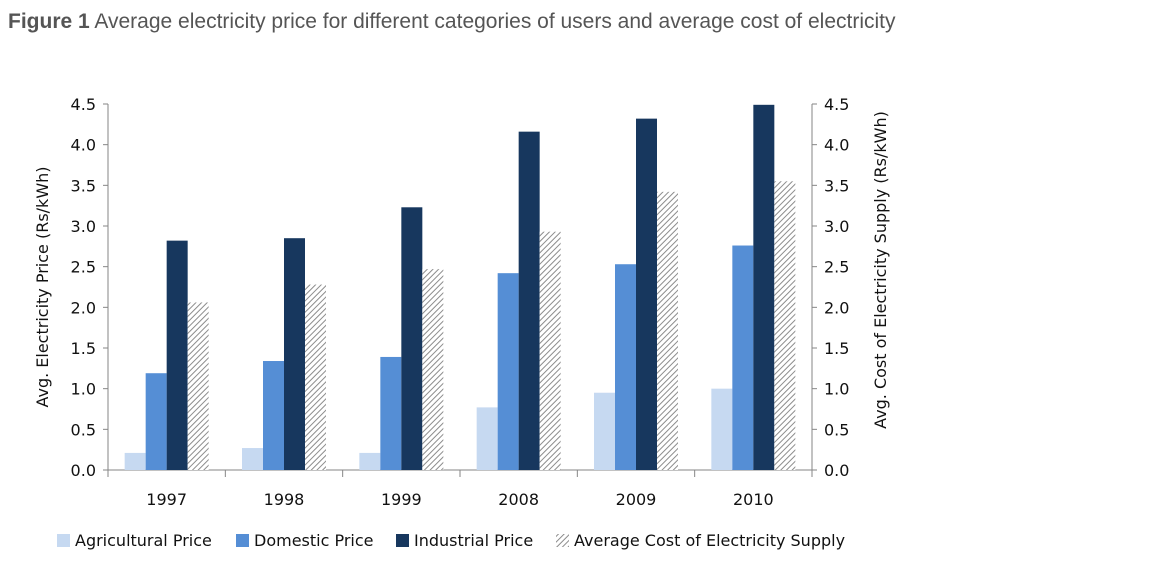 The width and height of the screenshot is (1152, 572). Describe the element at coordinates (836, 145) in the screenshot. I see `y-tick-label-right: 4.0` at that location.